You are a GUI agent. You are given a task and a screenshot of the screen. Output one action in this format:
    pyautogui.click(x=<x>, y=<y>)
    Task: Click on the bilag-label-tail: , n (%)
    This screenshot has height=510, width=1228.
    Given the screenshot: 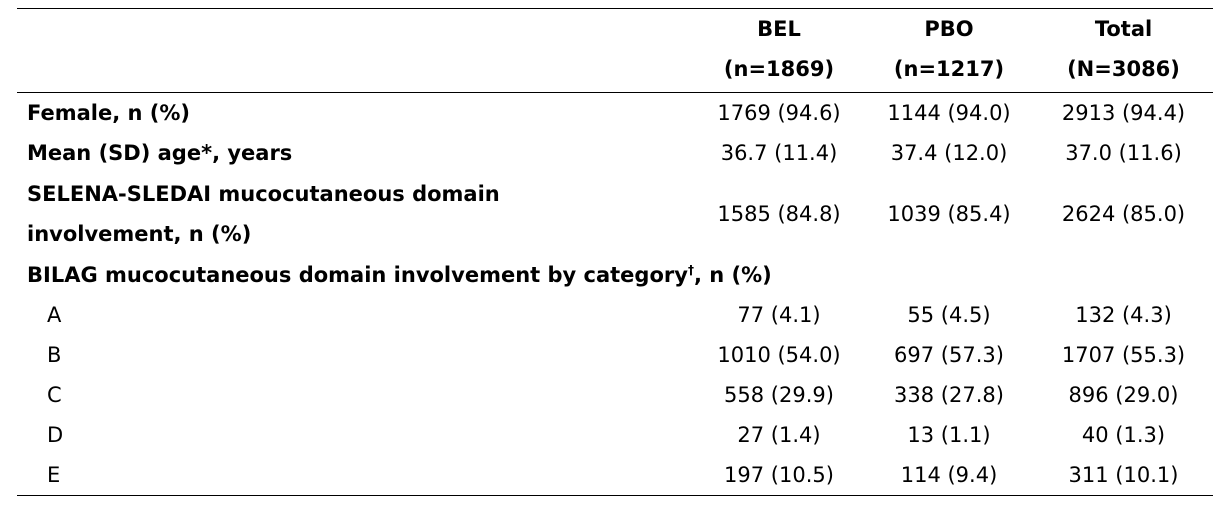 What is the action you would take?
    pyautogui.click(x=732, y=275)
    